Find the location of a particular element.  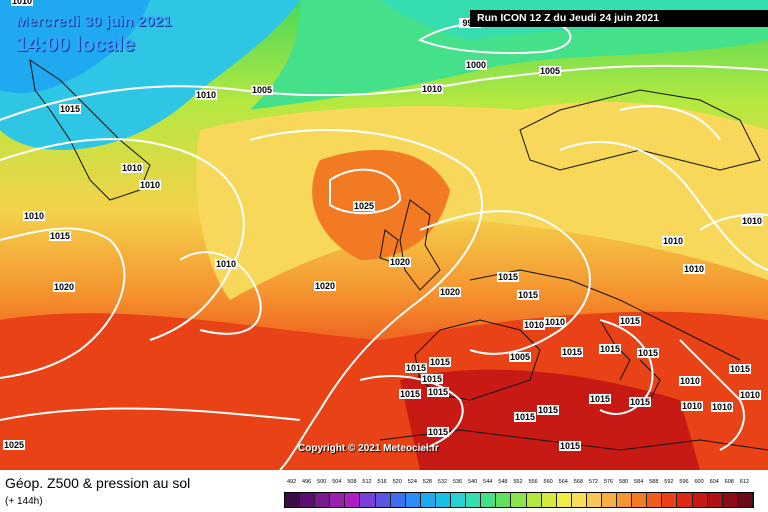

legend-value: 604 is located at coordinates (714, 482).